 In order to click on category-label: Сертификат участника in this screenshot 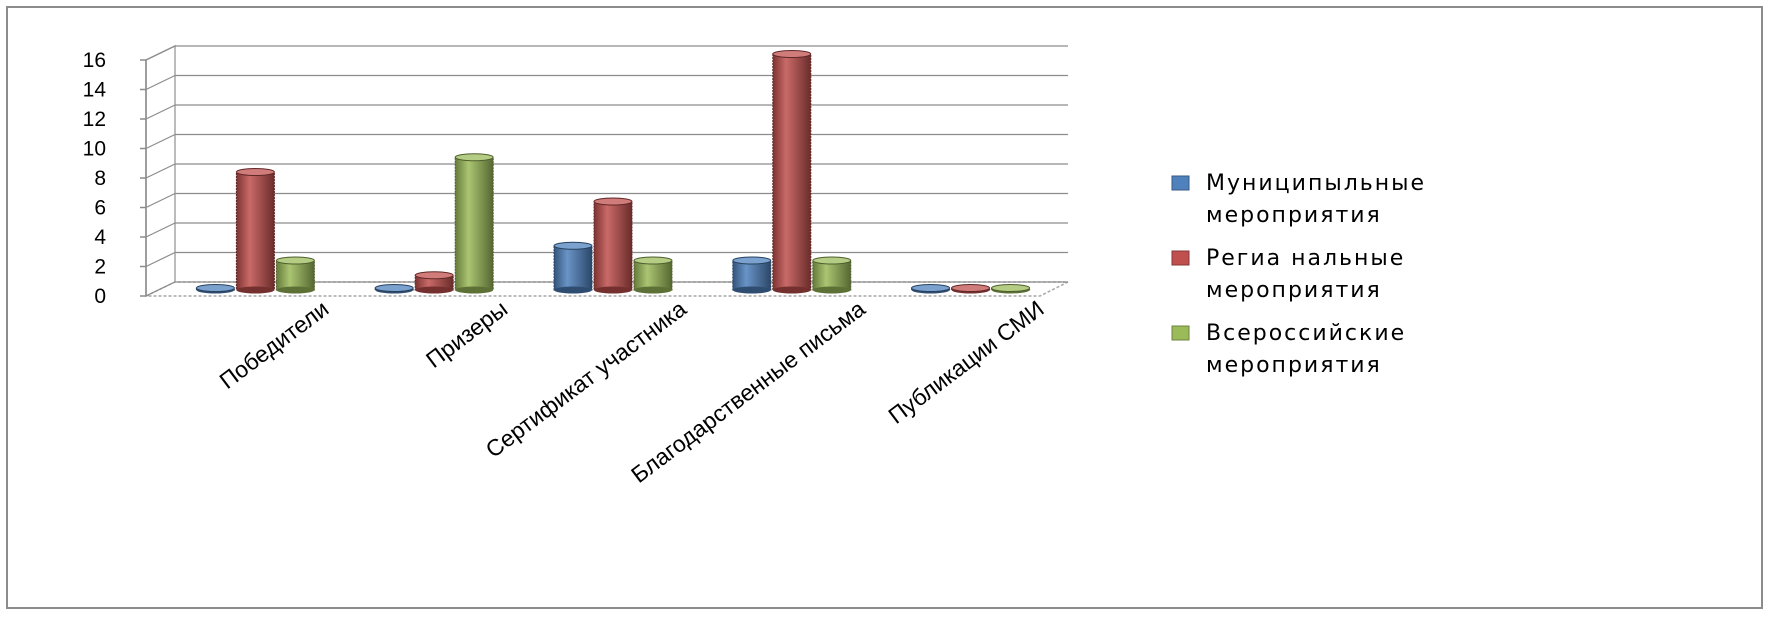, I will do `click(586, 379)`.